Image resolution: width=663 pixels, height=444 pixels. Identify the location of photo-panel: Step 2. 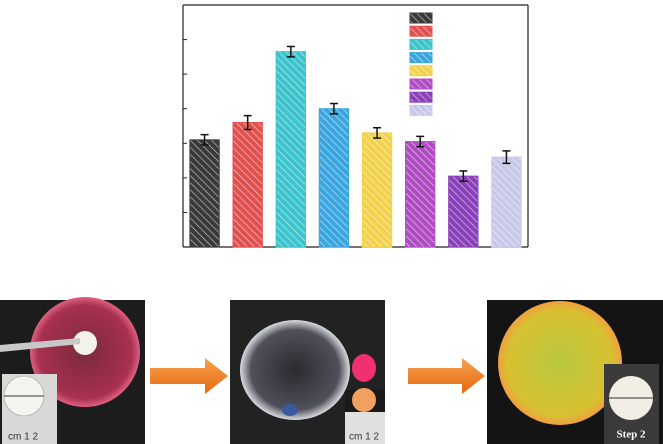
(575, 372).